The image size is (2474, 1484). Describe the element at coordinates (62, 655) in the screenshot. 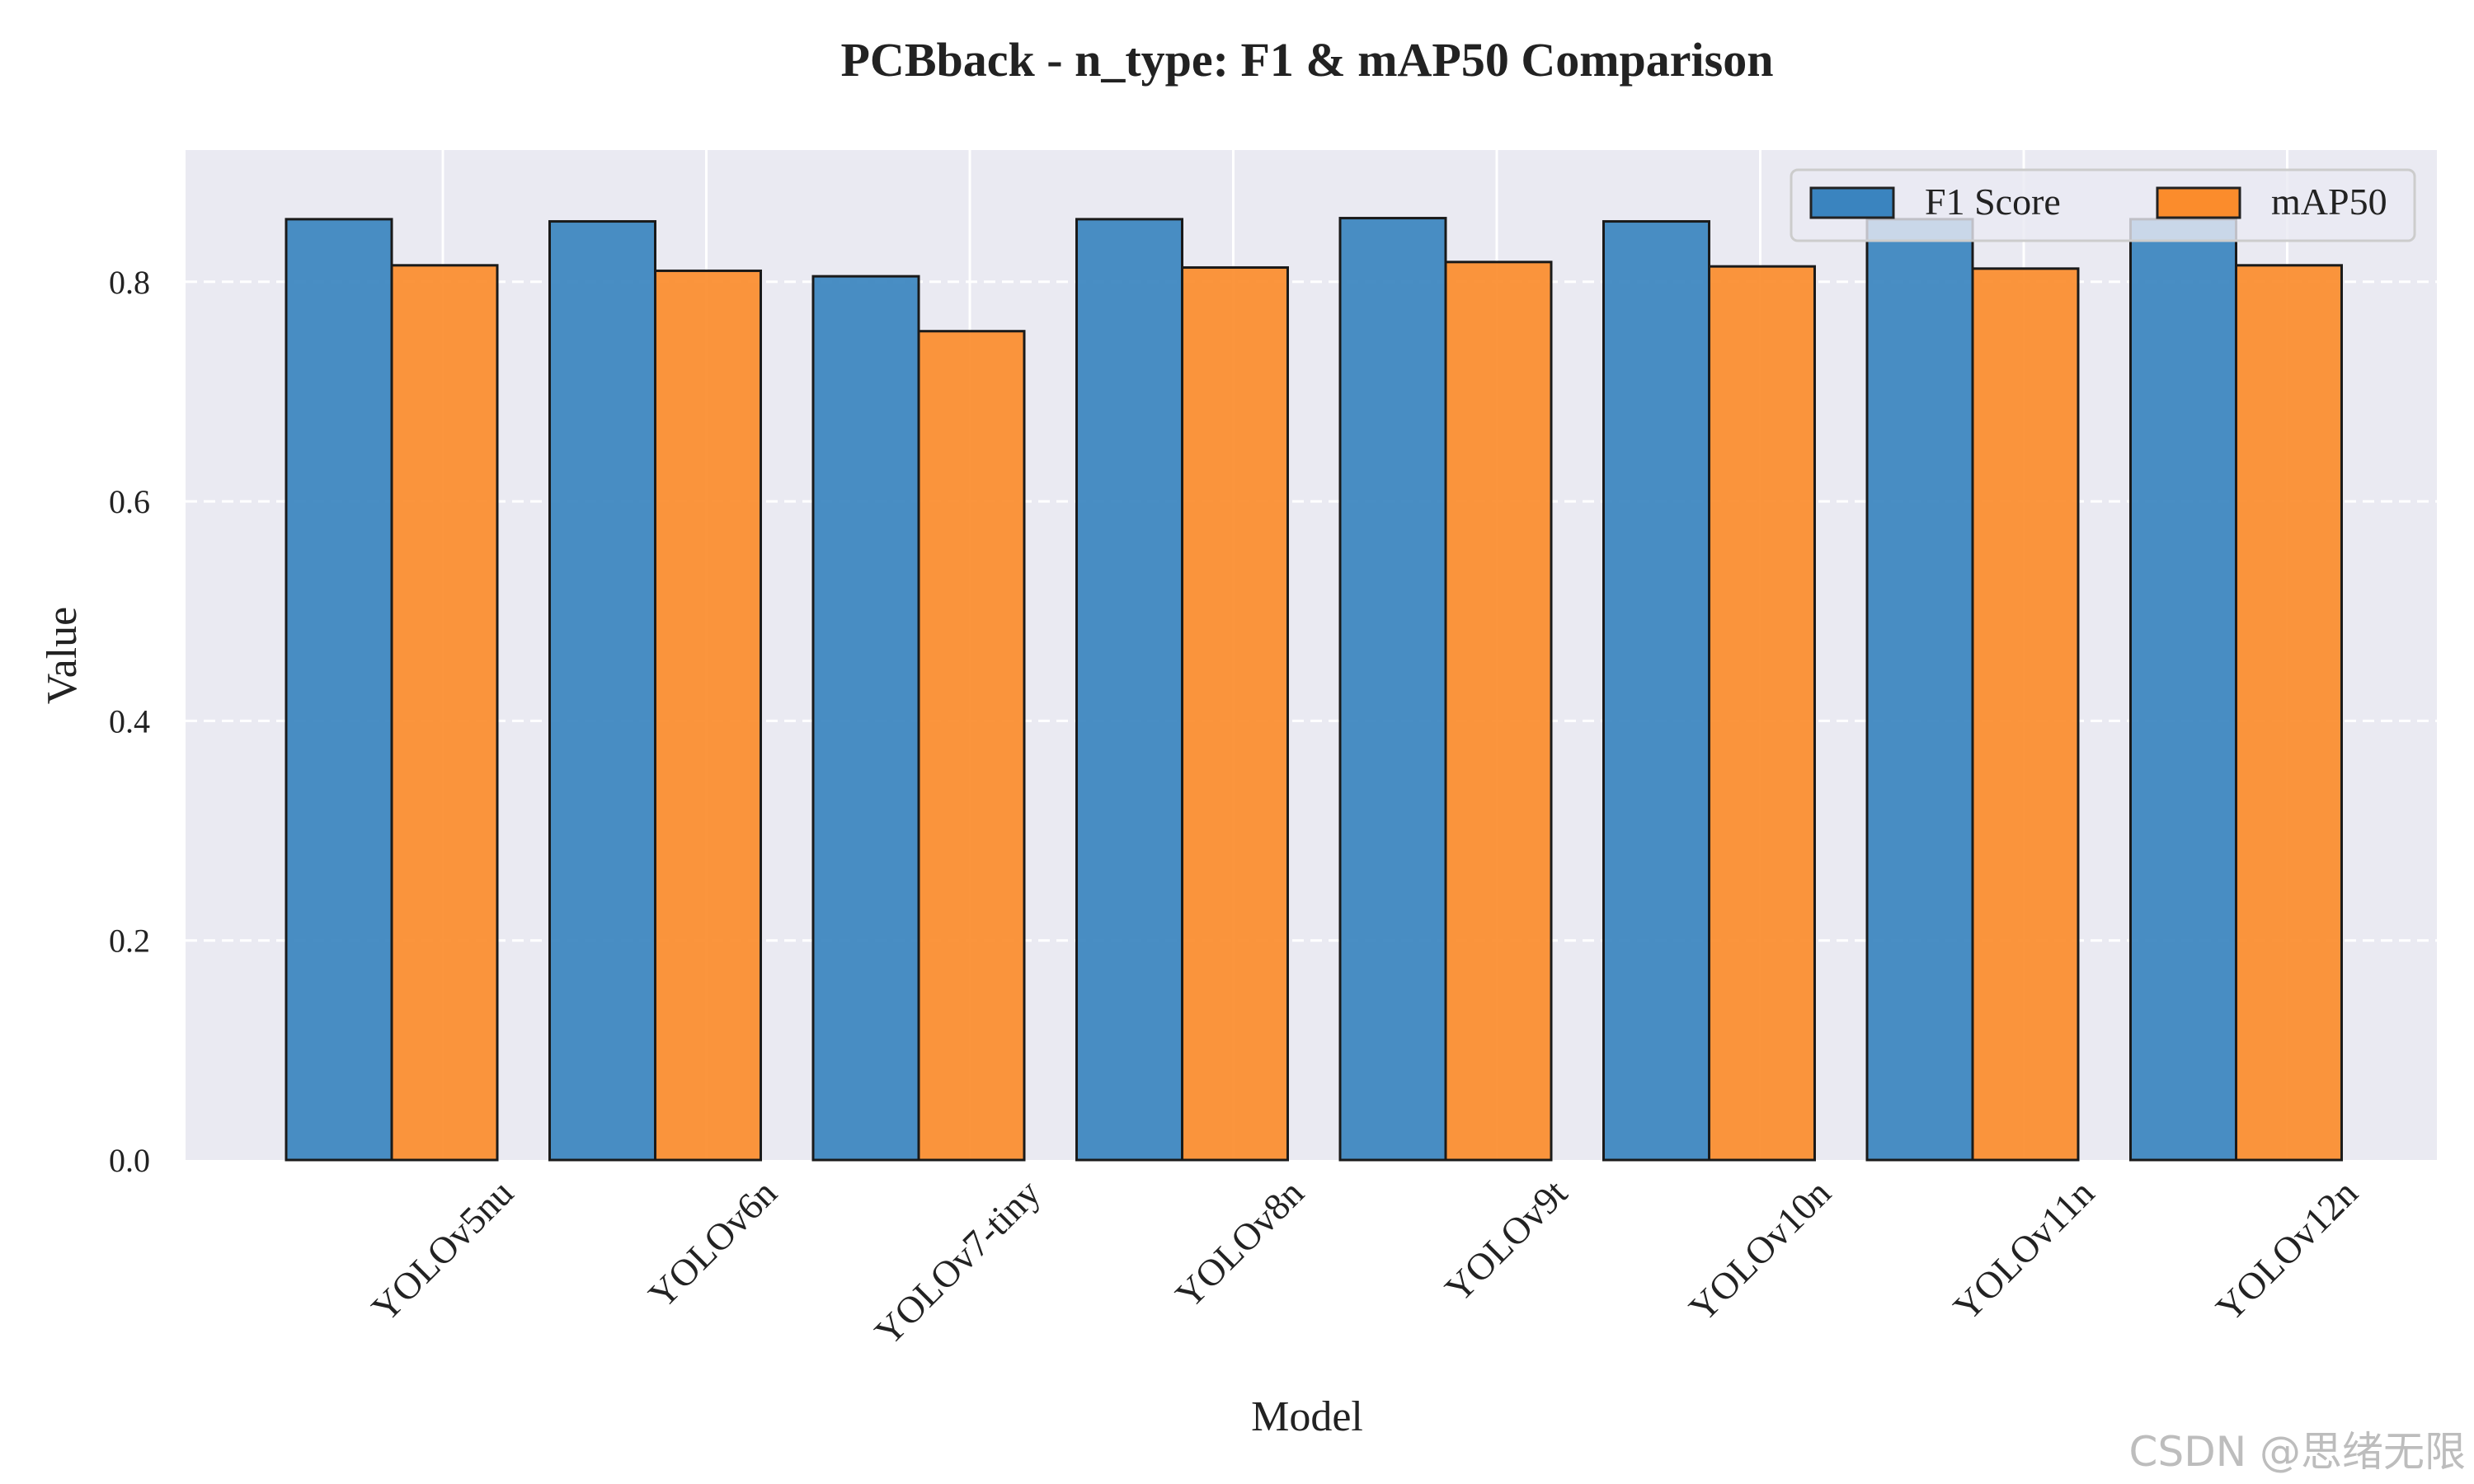

I see `y-axis-label: Value` at that location.